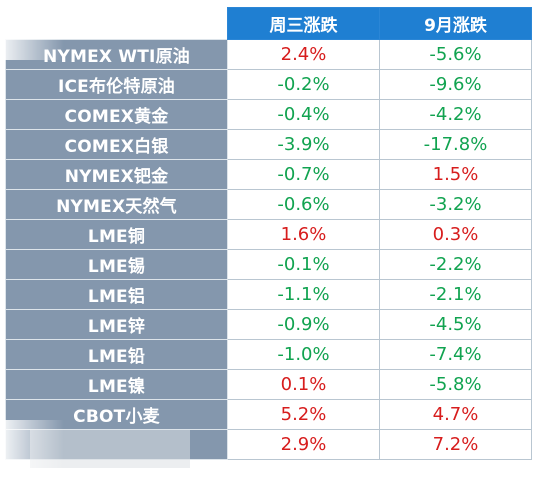  Describe the element at coordinates (116, 264) in the screenshot. I see `commodity-name-cell: LME锡` at that location.